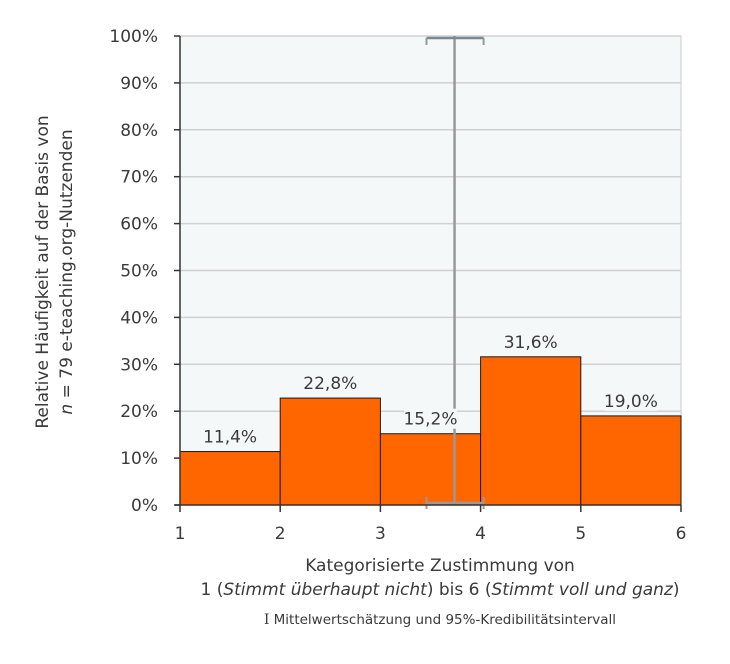  Describe the element at coordinates (144, 506) in the screenshot. I see `y-tick-label: 0%` at that location.